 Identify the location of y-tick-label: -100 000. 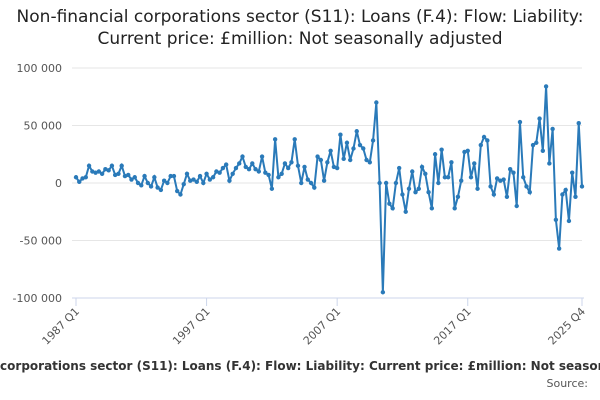
(37, 298).